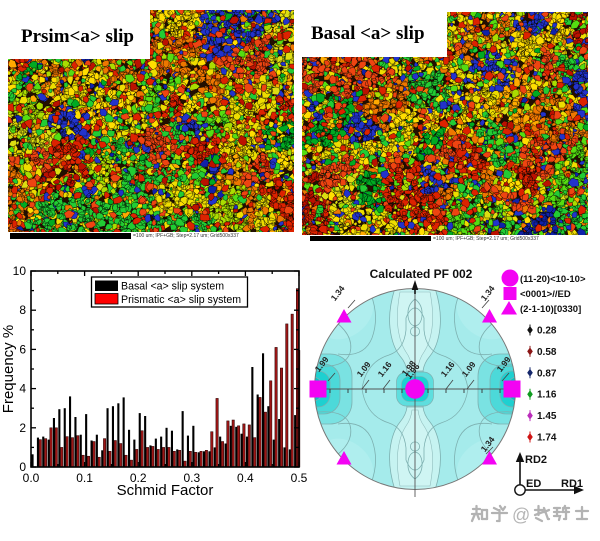  Describe the element at coordinates (299, 478) in the screenshot. I see `svg-text: 0.5` at that location.